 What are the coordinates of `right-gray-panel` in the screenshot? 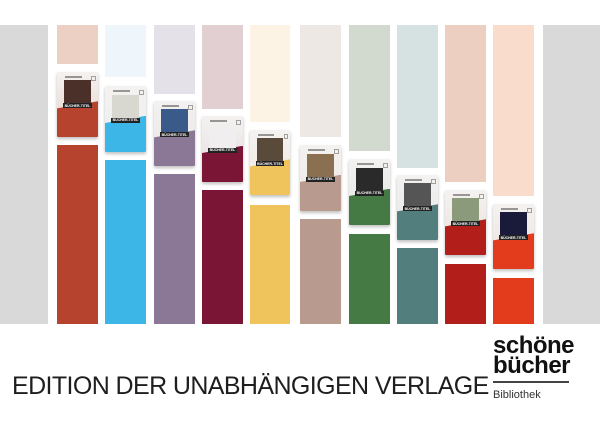 It's located at (571, 174).